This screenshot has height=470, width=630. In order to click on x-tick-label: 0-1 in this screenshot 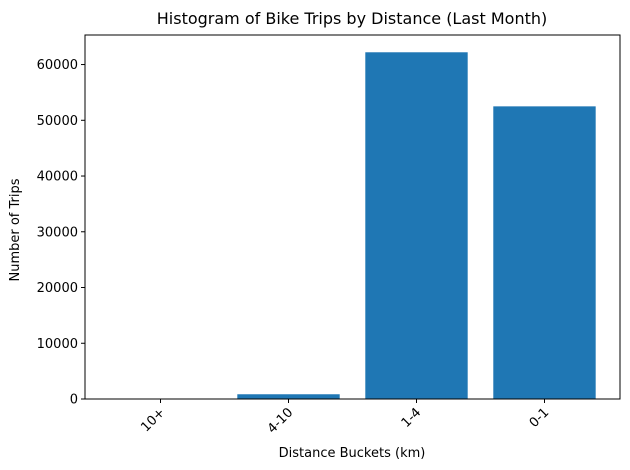, I will do `click(540, 418)`.